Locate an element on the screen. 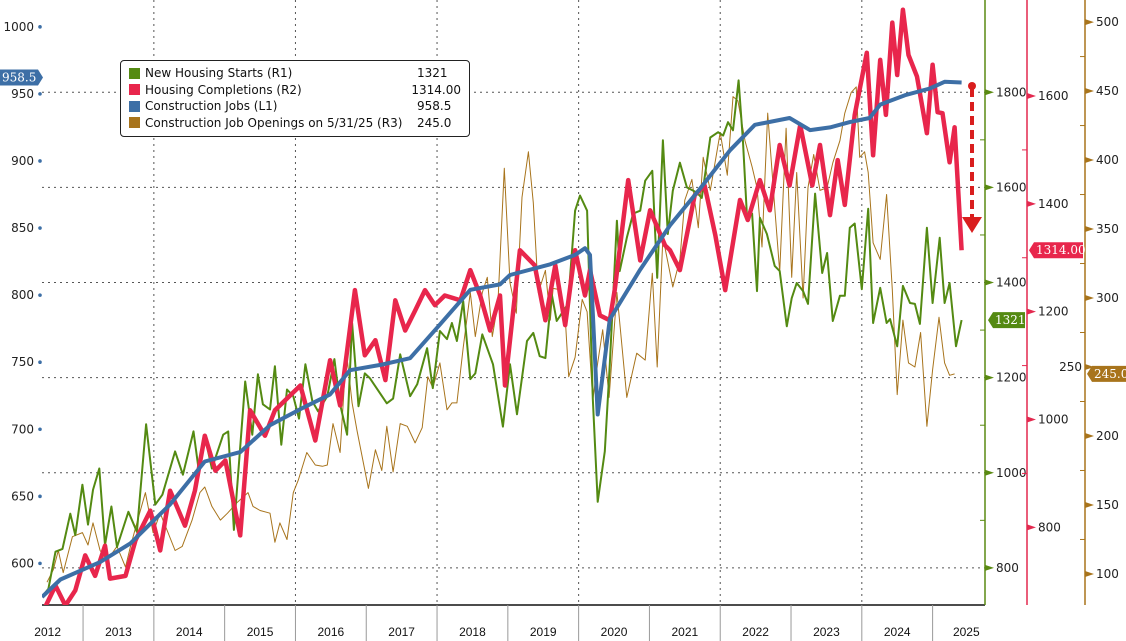 The height and width of the screenshot is (641, 1126). last-value-tag-r1: 1321 is located at coordinates (1010, 320).